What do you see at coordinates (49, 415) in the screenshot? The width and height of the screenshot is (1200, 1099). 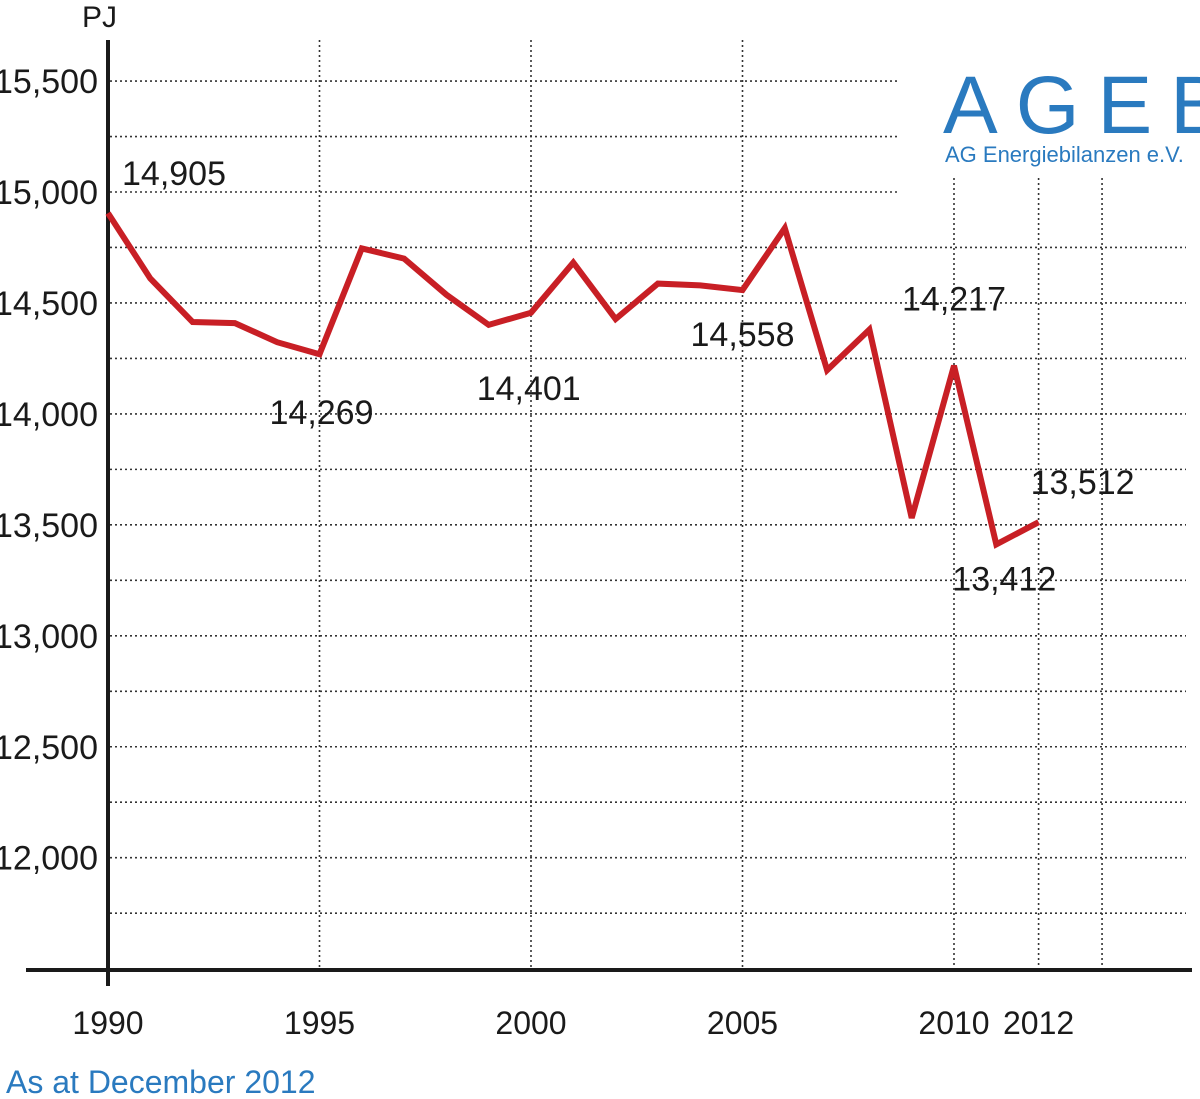 I see `y-tick-label: 14,000` at bounding box center [49, 415].